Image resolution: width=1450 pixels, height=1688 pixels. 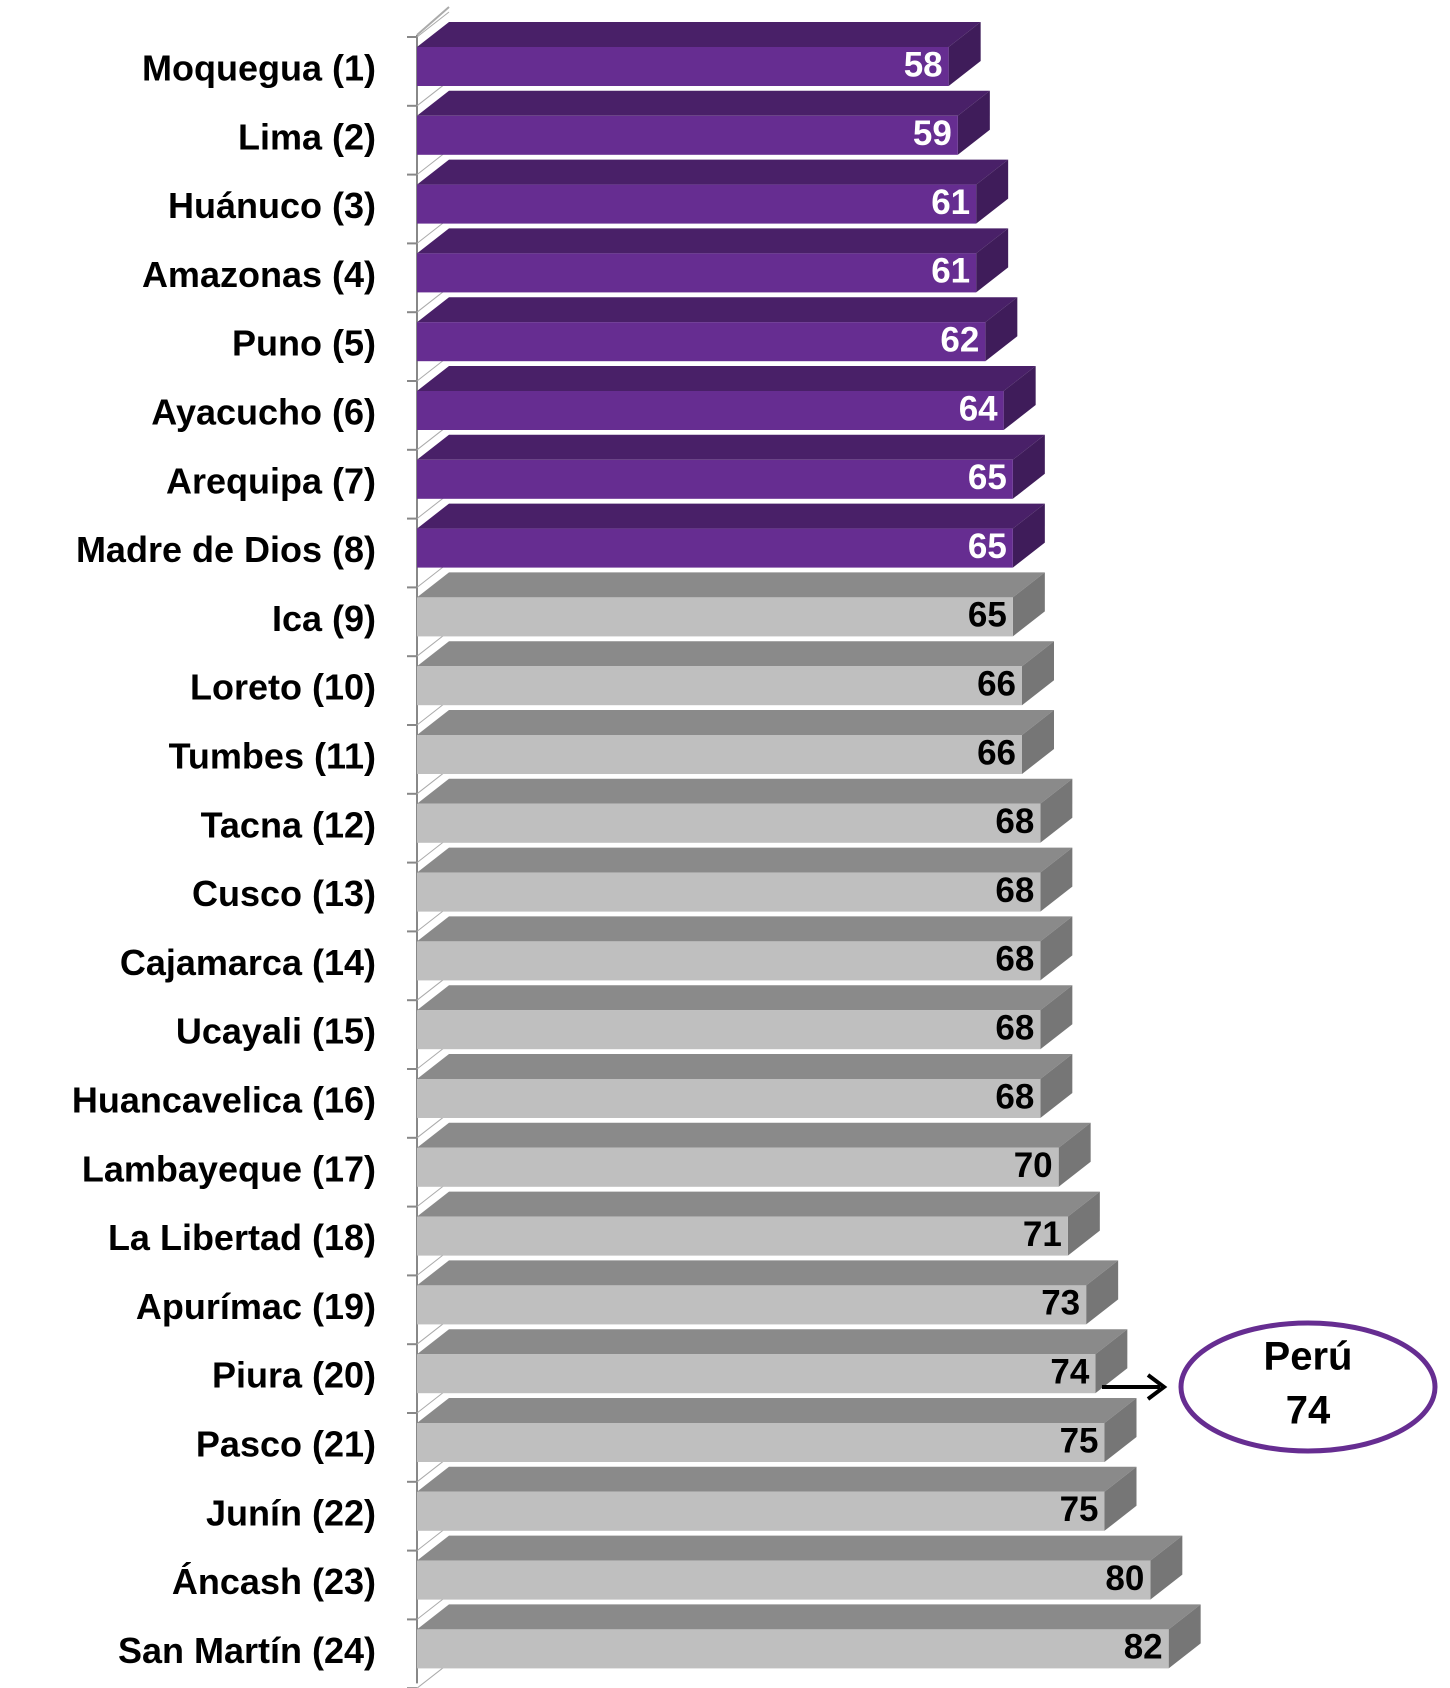 What do you see at coordinates (433, 24) in the screenshot?
I see `axis-wall-line` at bounding box center [433, 24].